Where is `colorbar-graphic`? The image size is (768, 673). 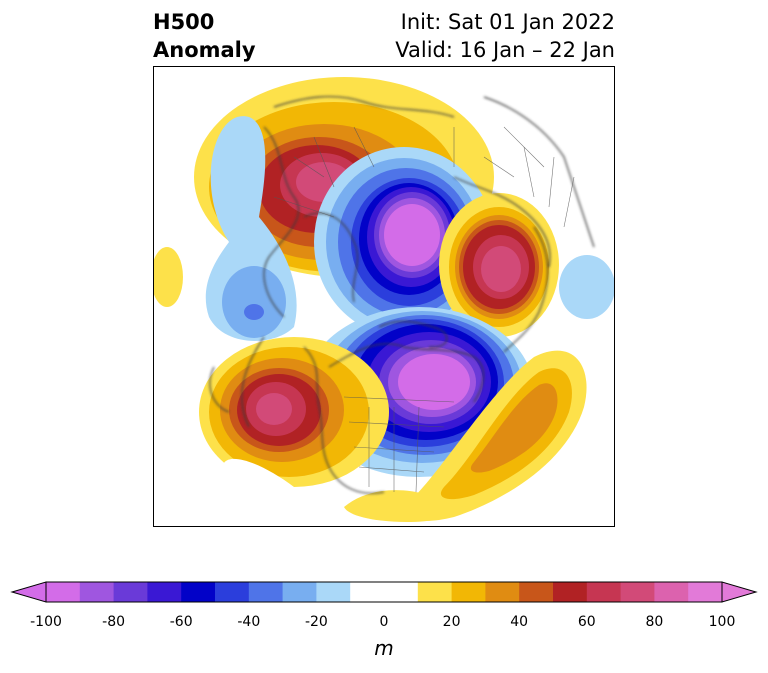 colorbar-graphic is located at coordinates (384, 592).